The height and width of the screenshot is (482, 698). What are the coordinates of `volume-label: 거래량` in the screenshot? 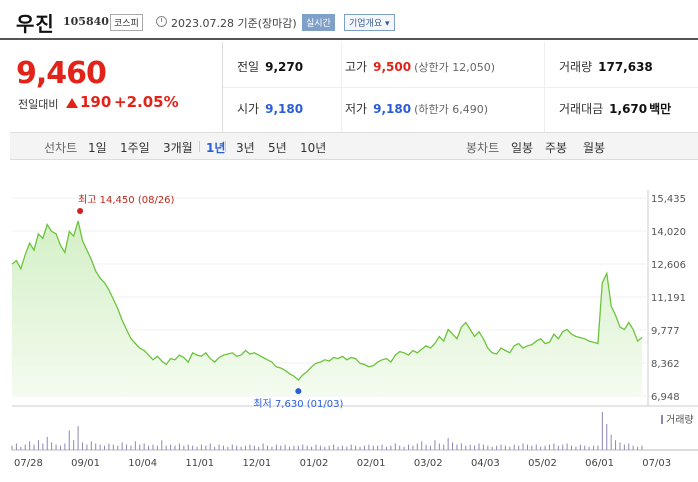 It's located at (680, 420).